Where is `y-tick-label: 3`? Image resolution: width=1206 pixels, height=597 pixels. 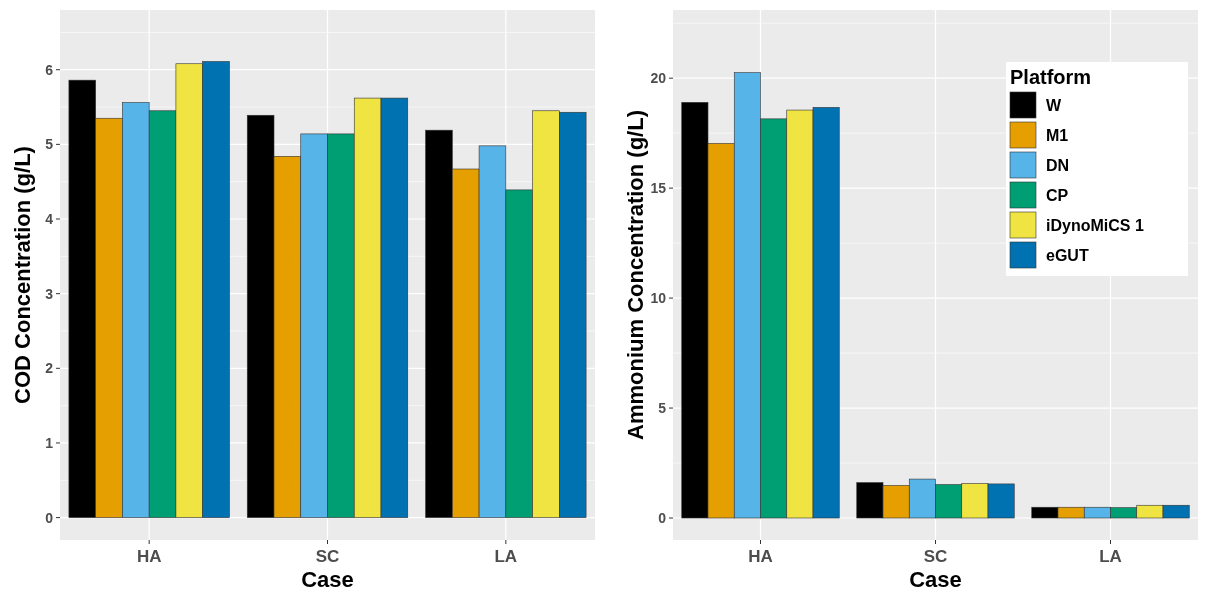 y-tick-label: 3 is located at coordinates (49, 293).